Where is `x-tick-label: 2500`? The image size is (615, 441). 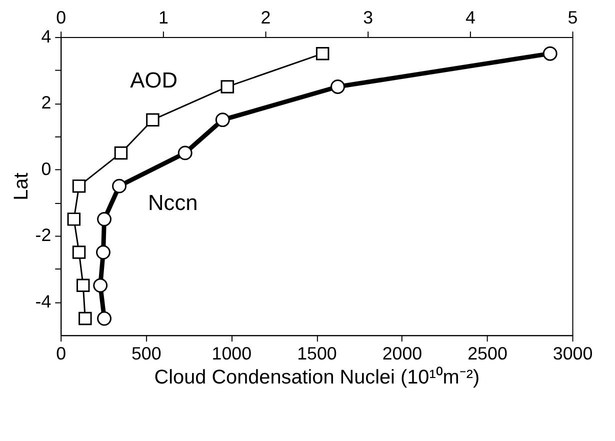 x-tick-label: 2500 is located at coordinates (488, 353).